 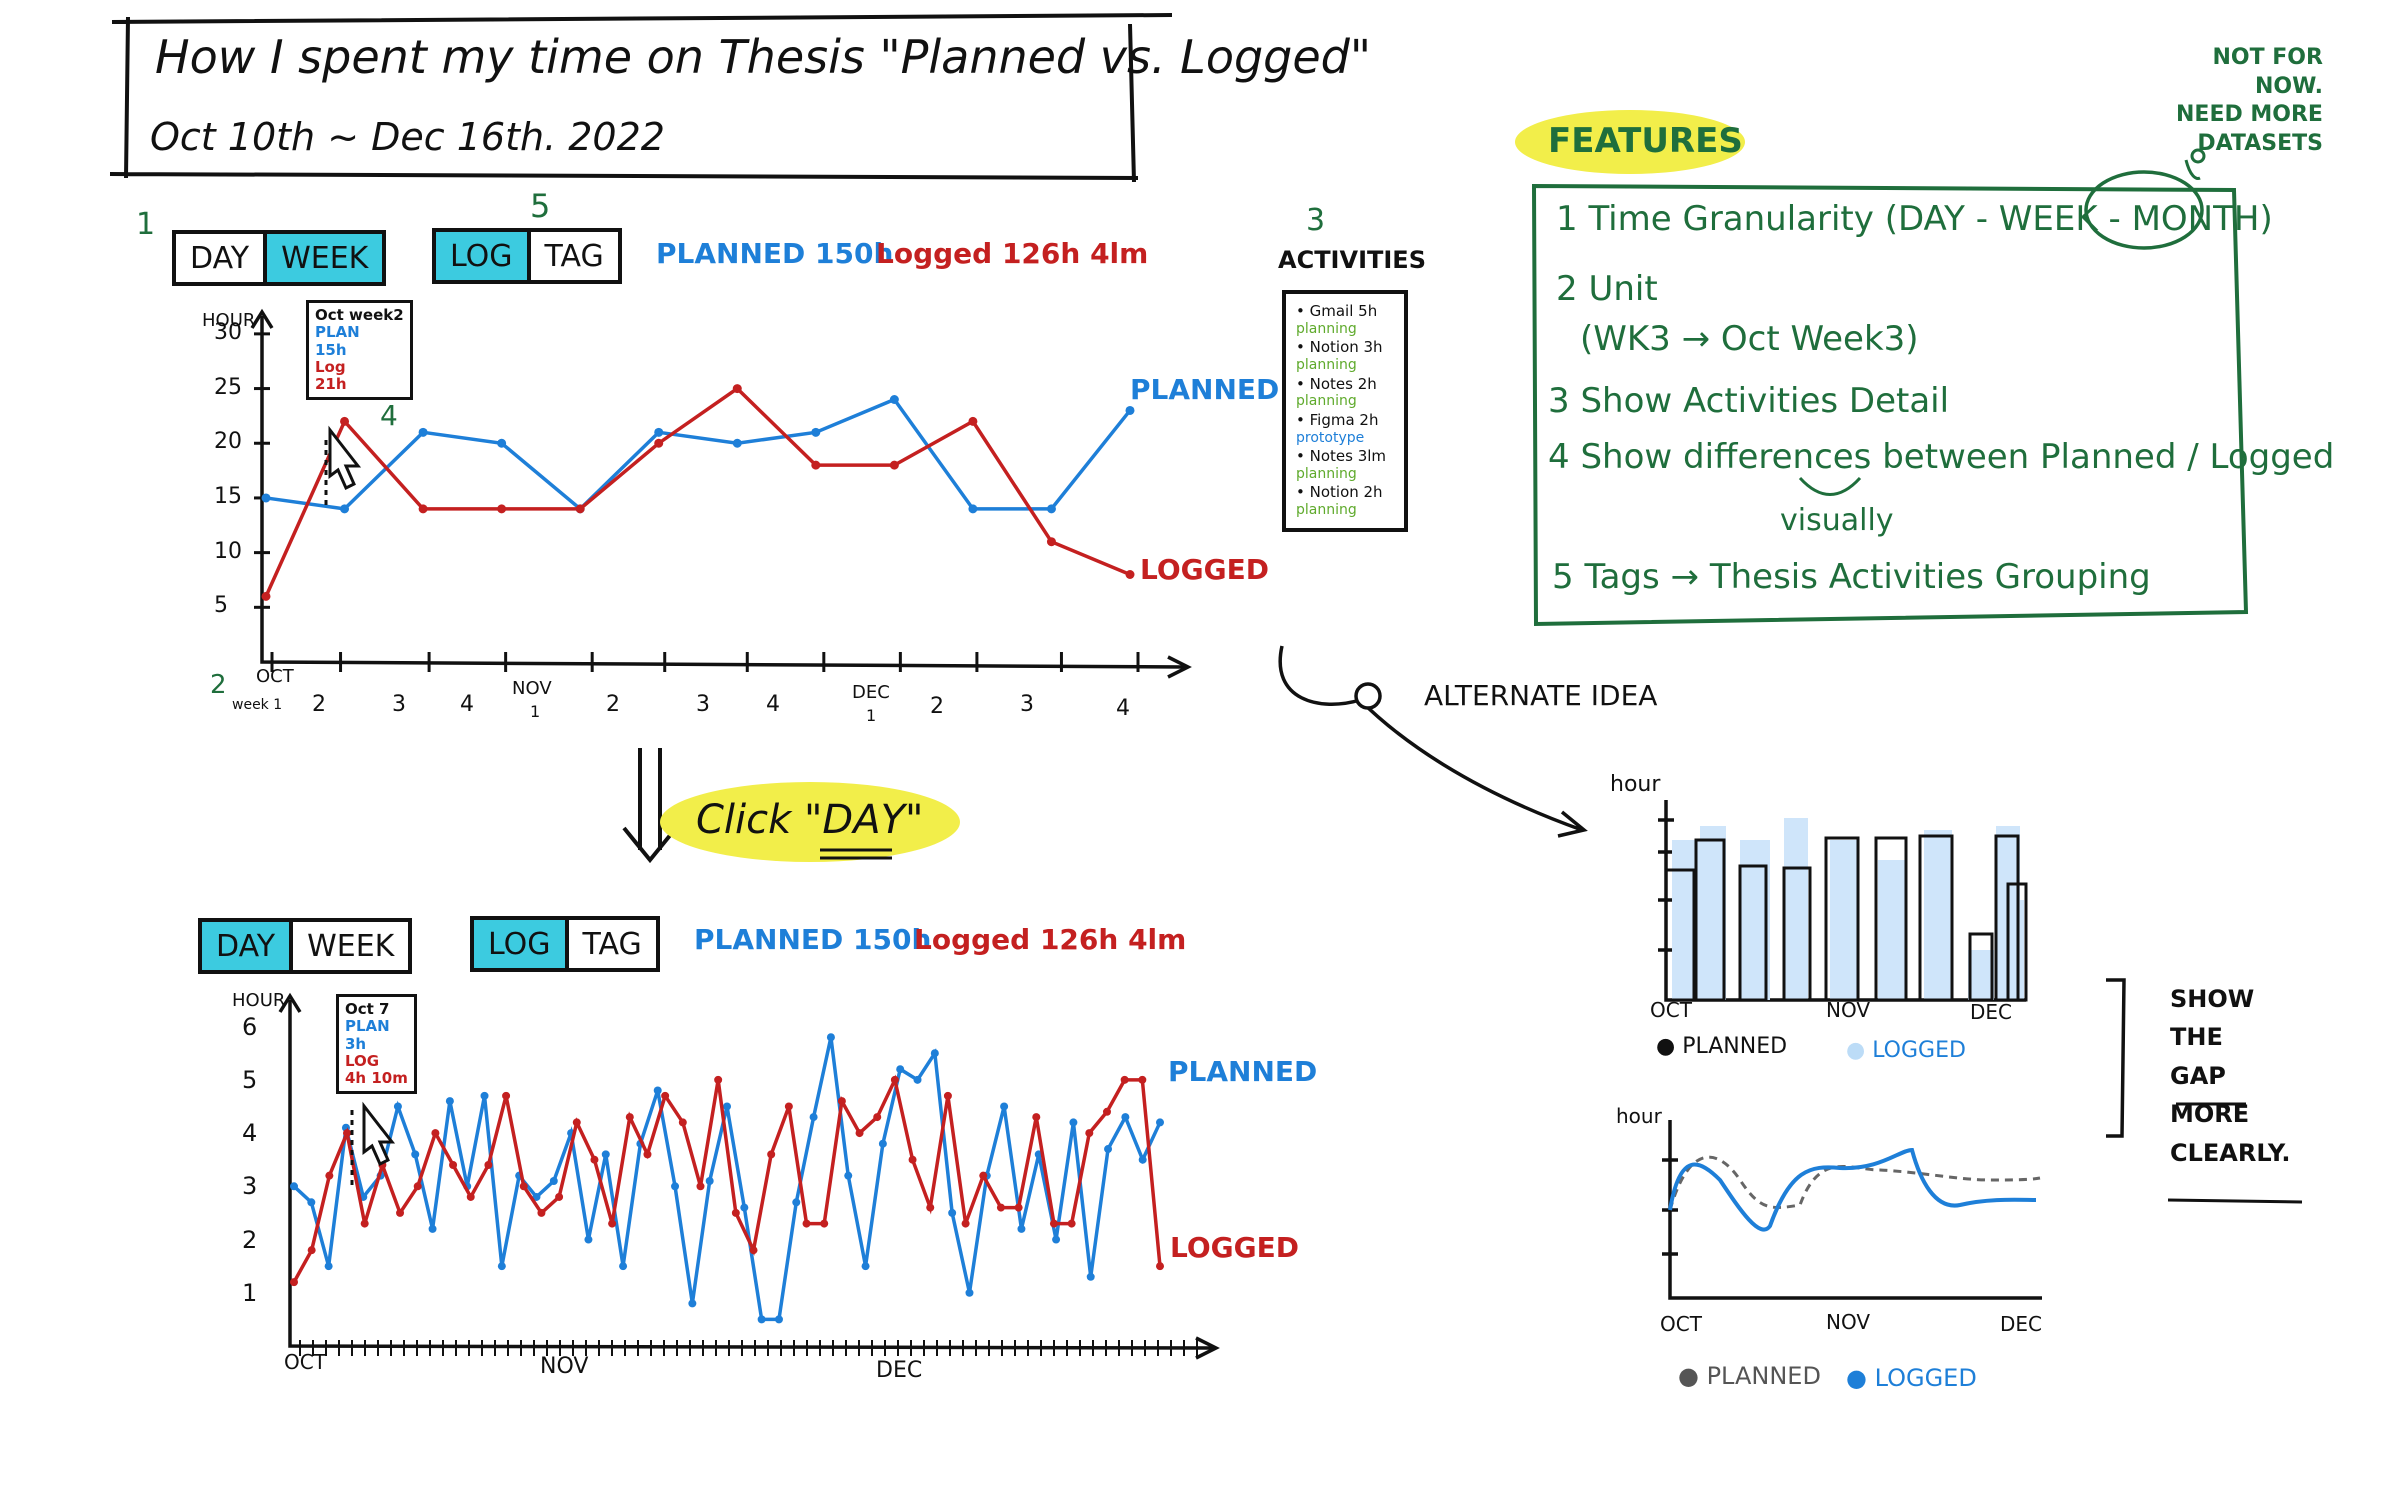 I want to click on activity-item: • Notes 3lm, so click(x=1341, y=456).